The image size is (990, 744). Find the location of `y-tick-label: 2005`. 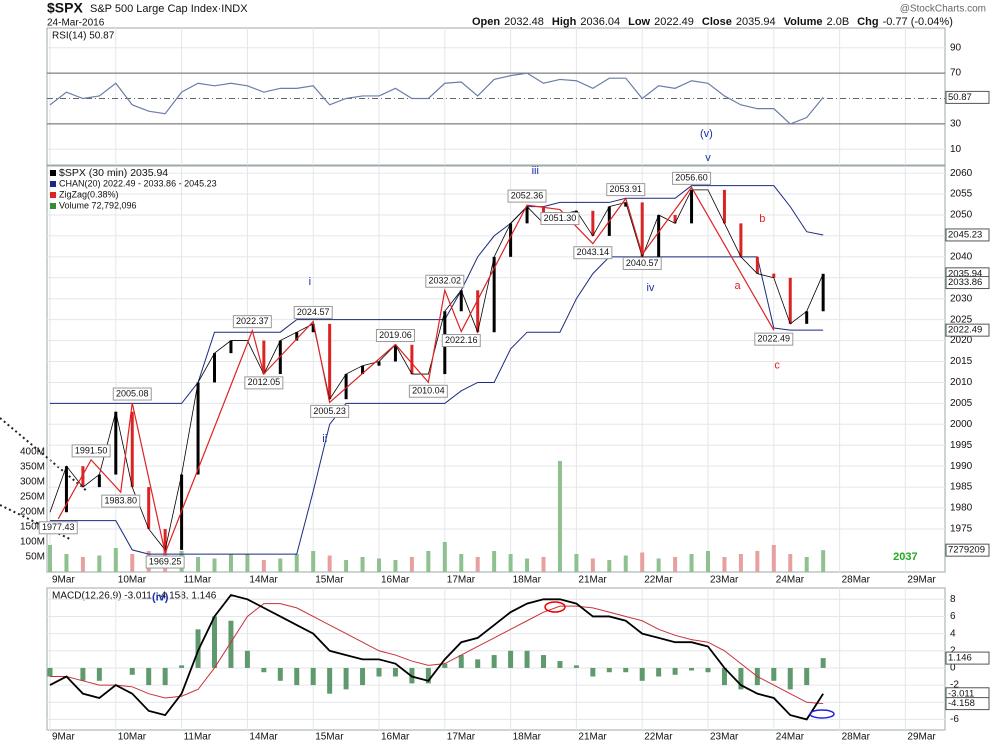

y-tick-label: 2005 is located at coordinates (961, 403).